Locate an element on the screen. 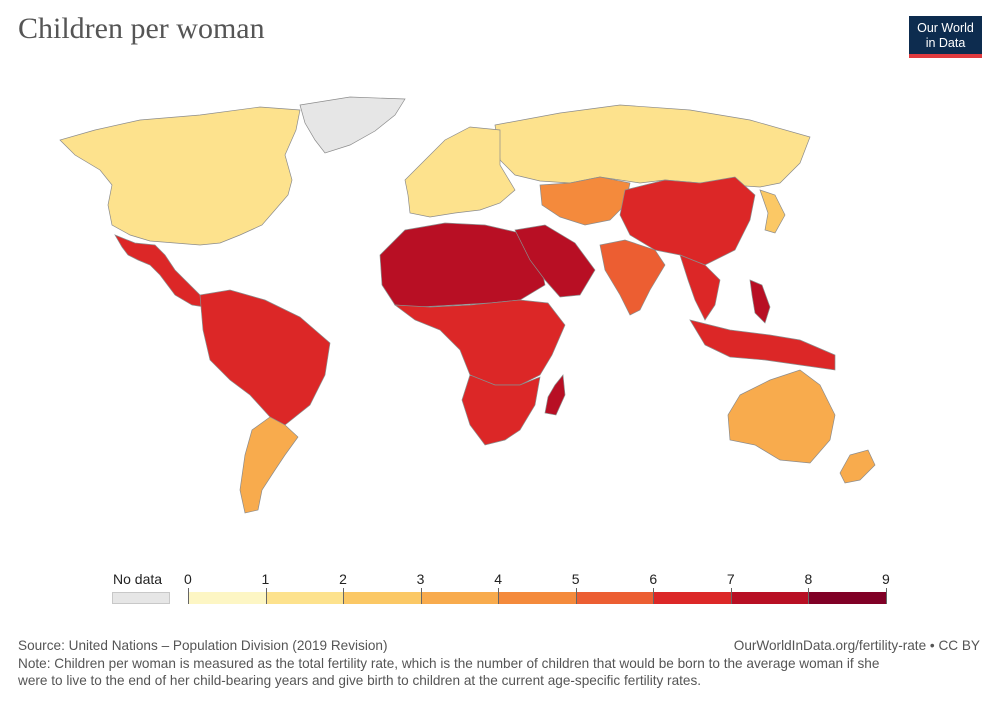  region-arabian-peninsula is located at coordinates (555, 261).